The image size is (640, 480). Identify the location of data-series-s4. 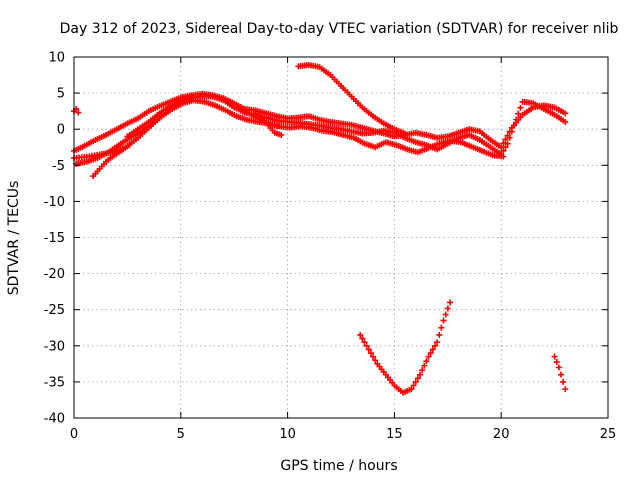
(159, 116).